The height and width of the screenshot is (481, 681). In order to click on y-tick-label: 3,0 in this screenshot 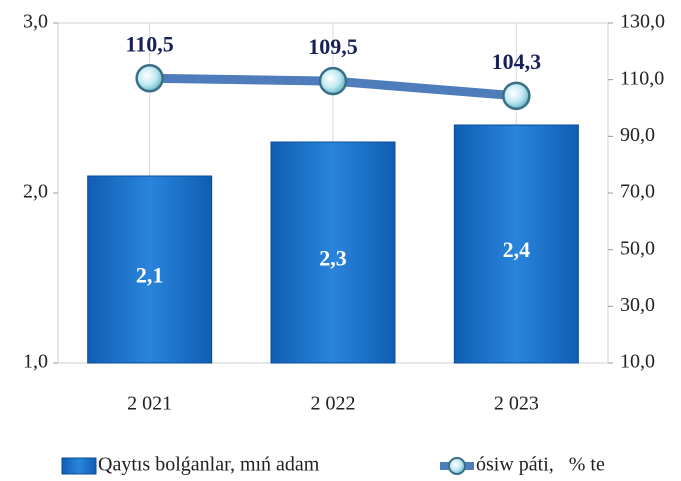, I will do `click(35, 22)`.